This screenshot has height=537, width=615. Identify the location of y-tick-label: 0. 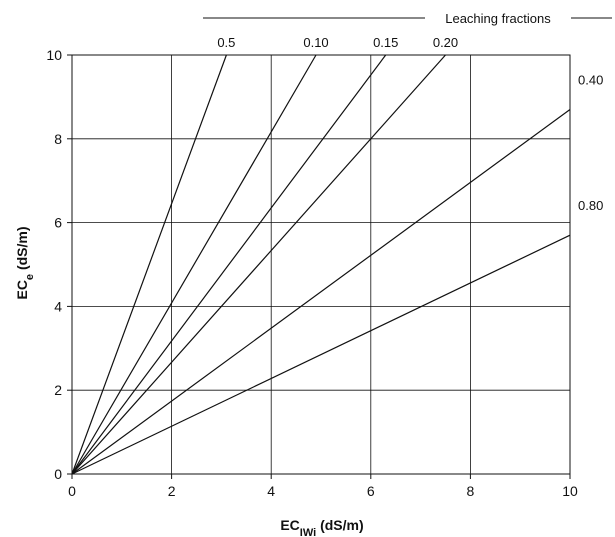
(58, 474).